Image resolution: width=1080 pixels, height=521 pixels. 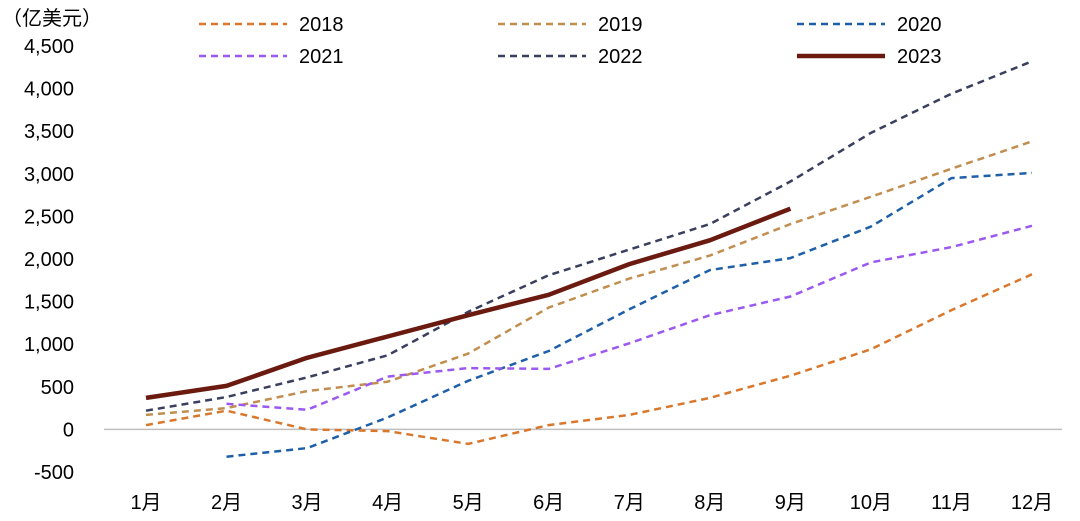 I want to click on y-tick-label: 3,500, so click(x=49, y=132).